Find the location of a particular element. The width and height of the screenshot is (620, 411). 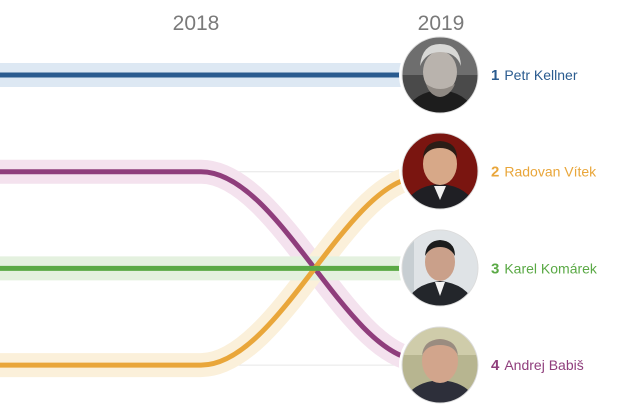

x-tick-label-2019: 2019 is located at coordinates (441, 23).